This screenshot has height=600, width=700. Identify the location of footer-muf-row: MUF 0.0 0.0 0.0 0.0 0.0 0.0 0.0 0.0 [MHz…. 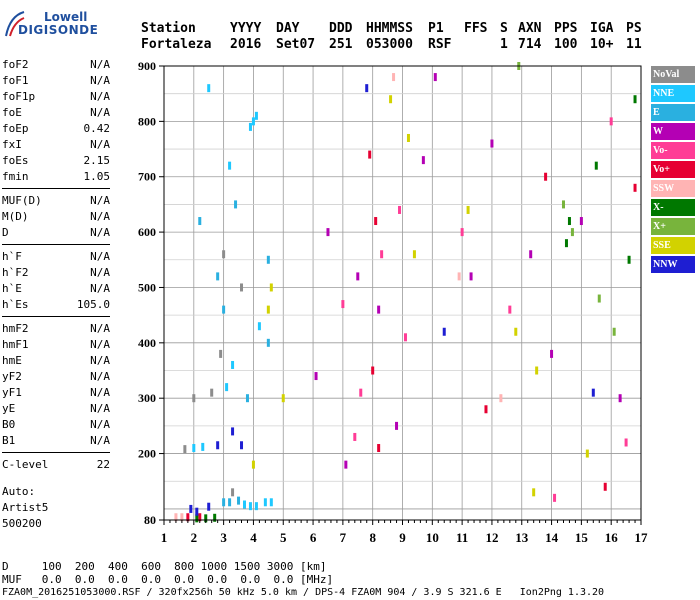
(168, 579).